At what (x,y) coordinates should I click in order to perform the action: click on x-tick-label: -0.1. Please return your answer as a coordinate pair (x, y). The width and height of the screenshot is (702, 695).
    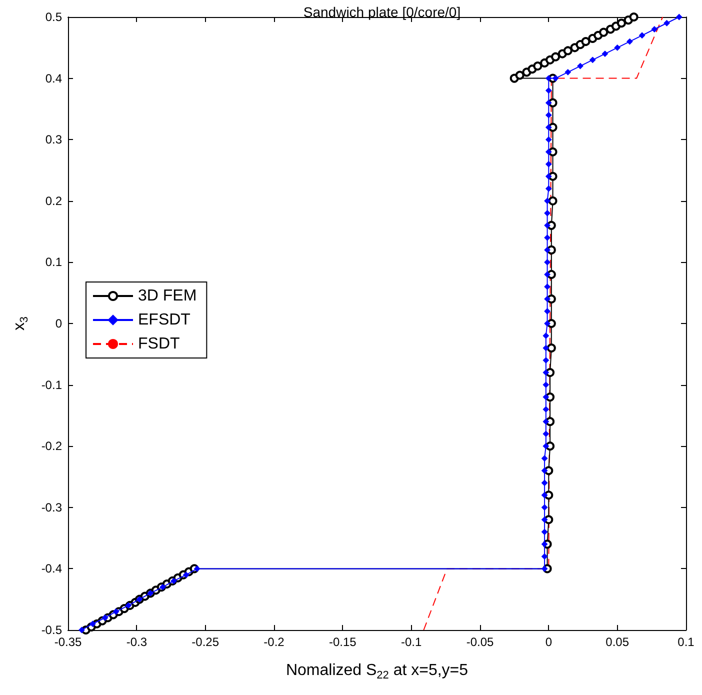
    Looking at the image, I should click on (411, 642).